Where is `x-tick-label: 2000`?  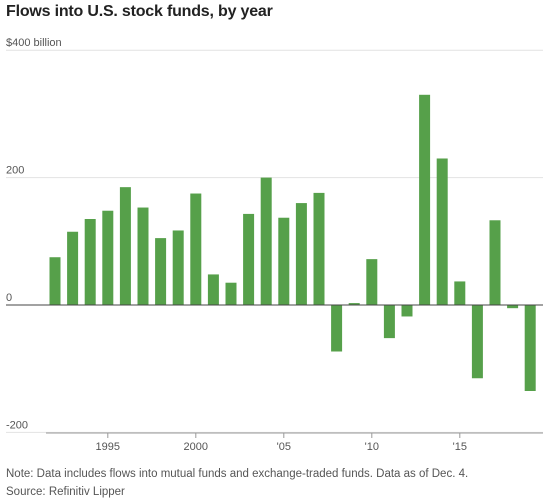
x-tick-label: 2000 is located at coordinates (196, 447).